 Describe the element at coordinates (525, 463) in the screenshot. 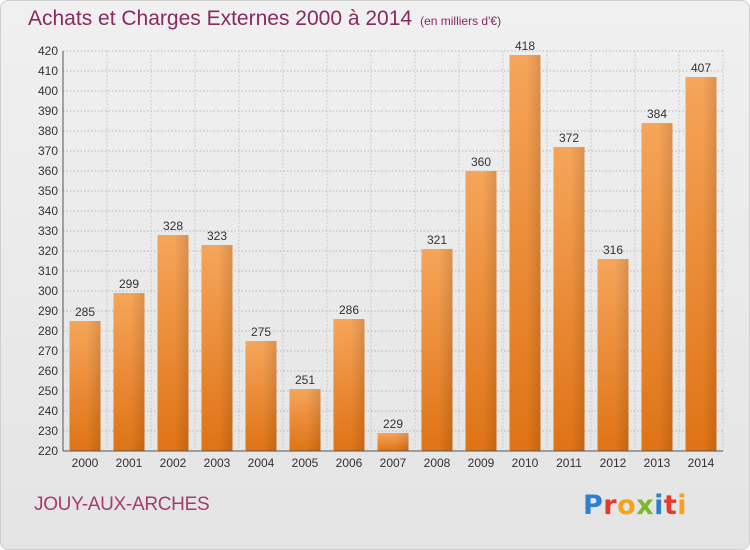

I see `x-tick-label: 2010` at that location.